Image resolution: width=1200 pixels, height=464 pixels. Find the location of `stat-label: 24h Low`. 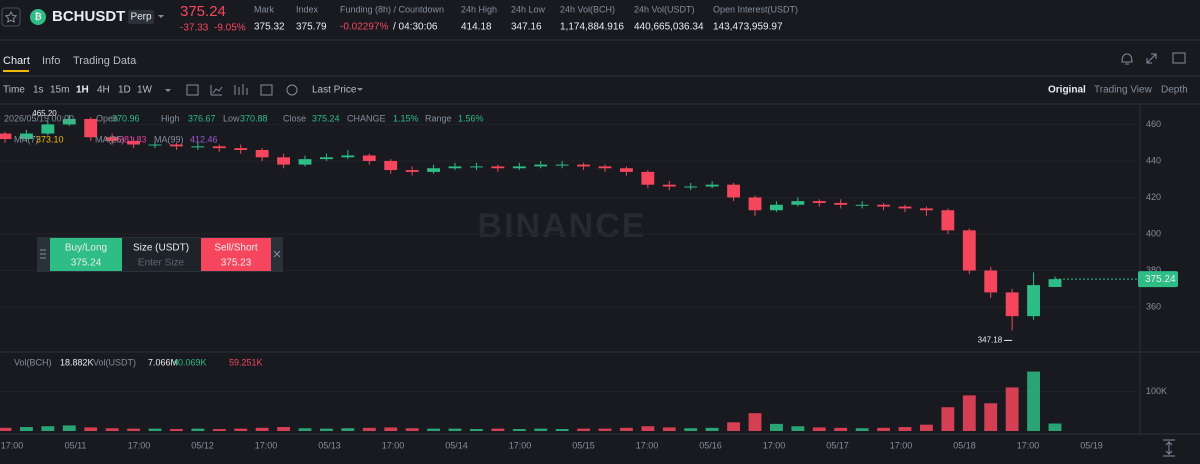

stat-label: 24h Low is located at coordinates (528, 9).